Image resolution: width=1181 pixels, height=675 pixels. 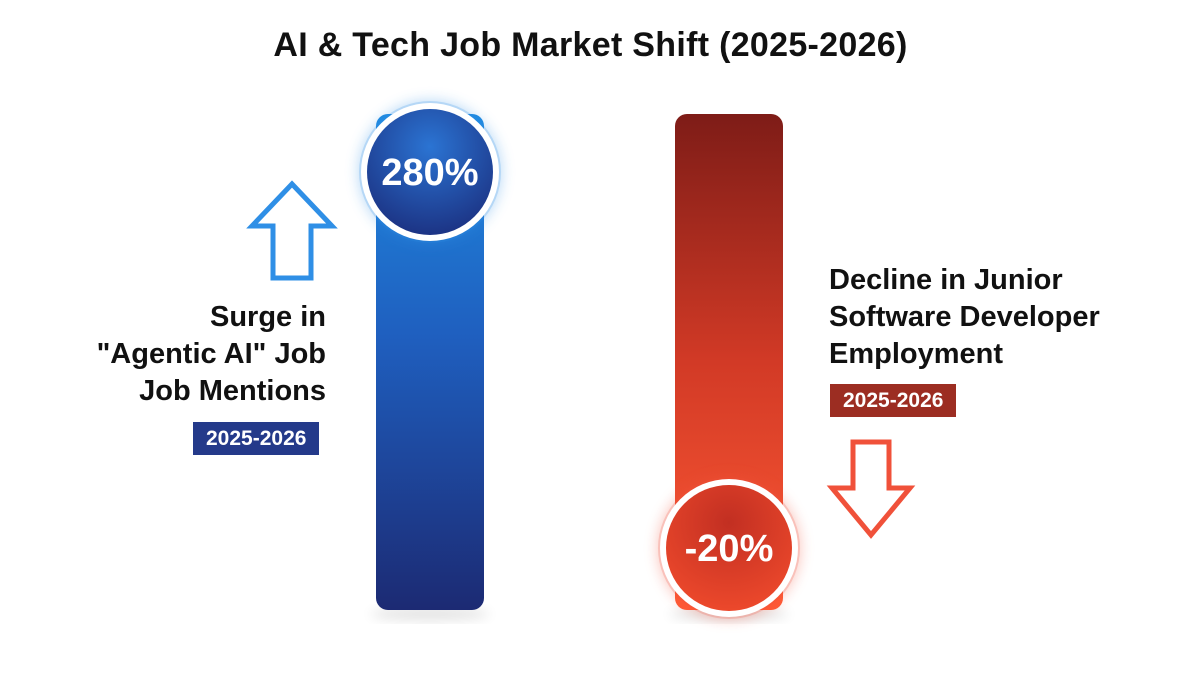 What do you see at coordinates (430, 362) in the screenshot?
I see `bar-increase` at bounding box center [430, 362].